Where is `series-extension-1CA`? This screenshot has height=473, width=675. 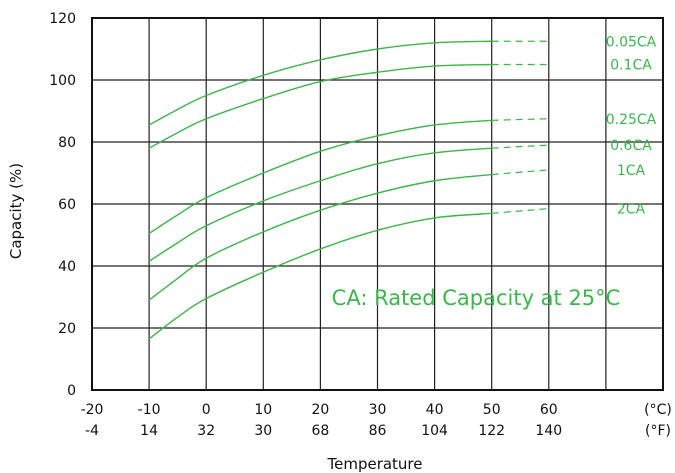
series-extension-1CA is located at coordinates (520, 172).